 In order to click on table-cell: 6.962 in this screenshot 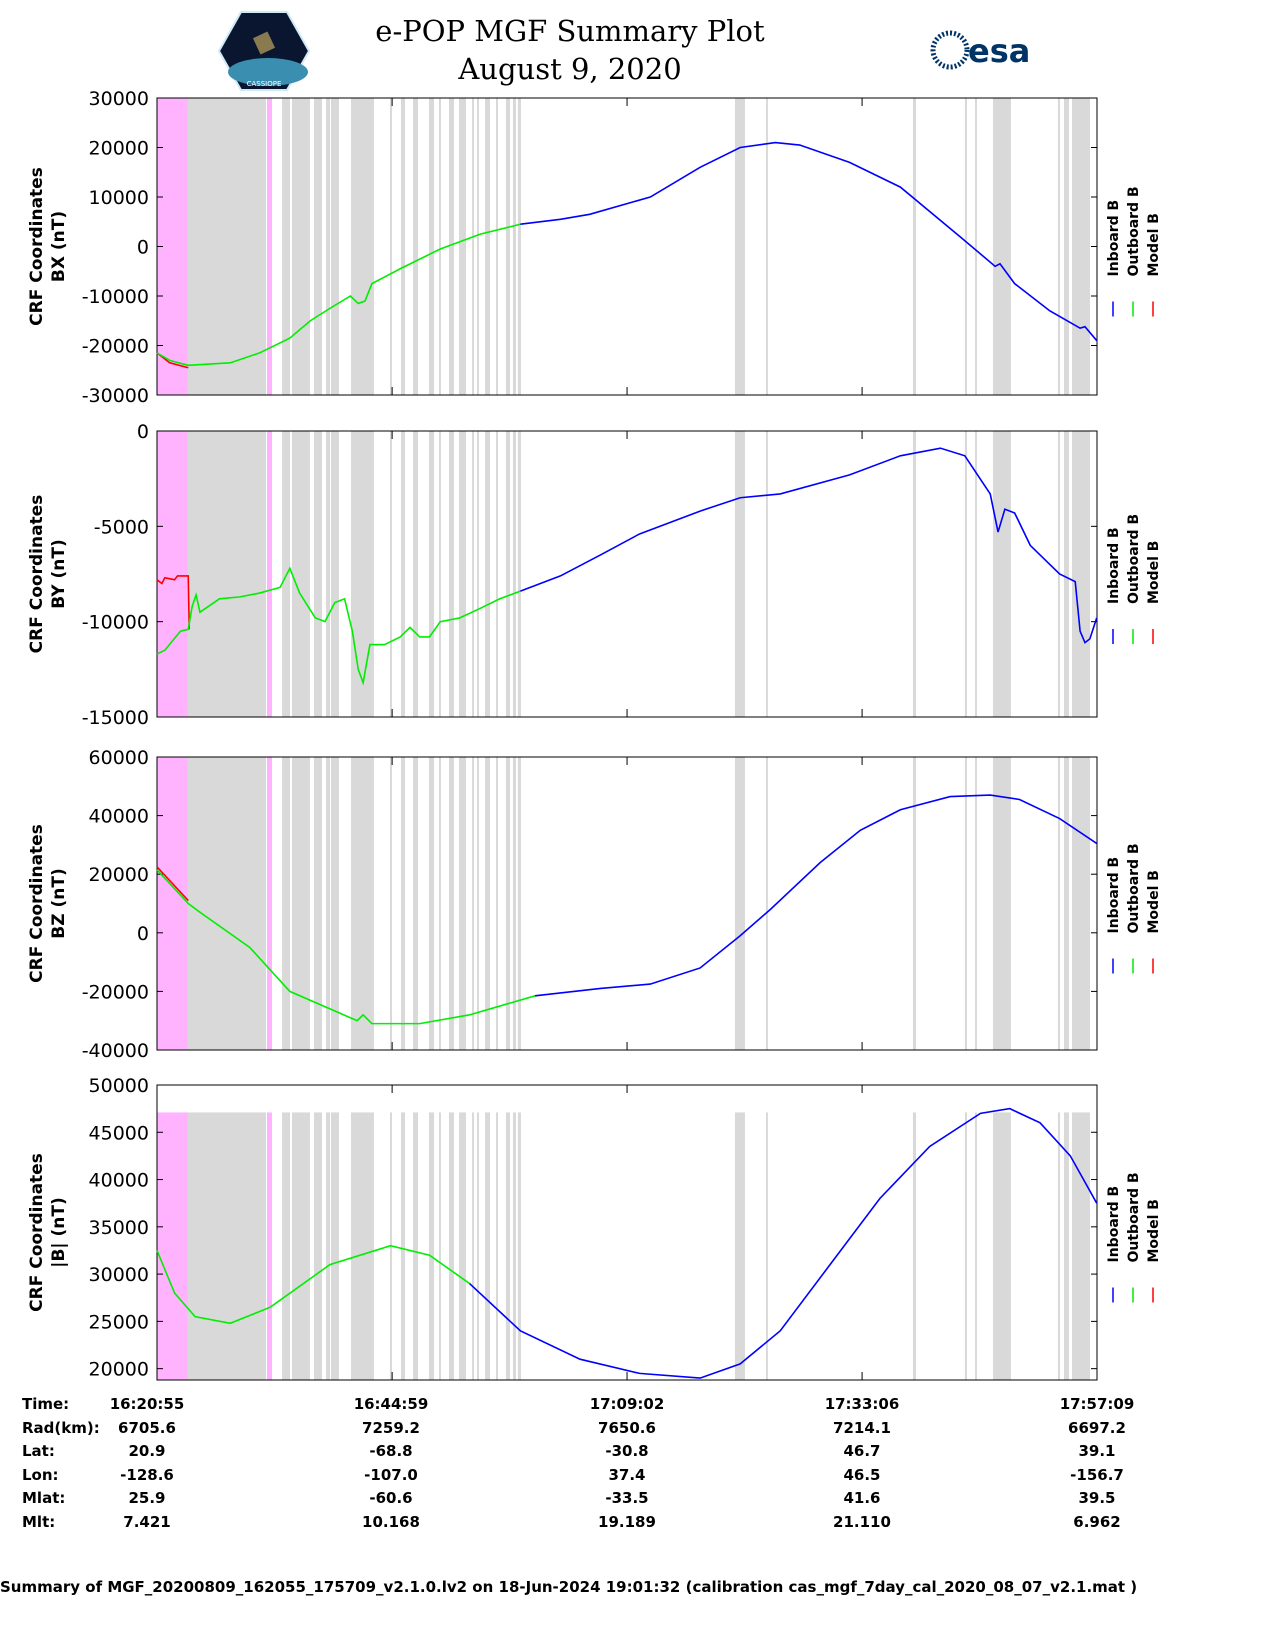, I will do `click(1097, 1521)`.